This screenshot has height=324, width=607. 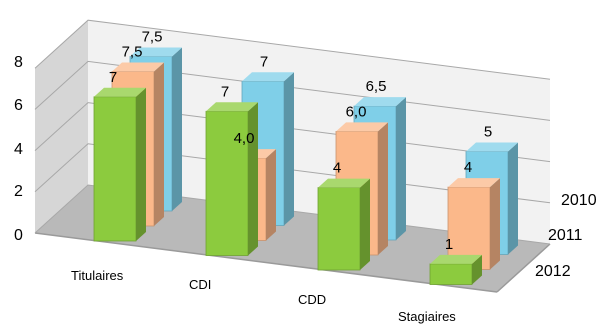 What do you see at coordinates (376, 86) in the screenshot?
I see `data-label: 6,5` at bounding box center [376, 86].